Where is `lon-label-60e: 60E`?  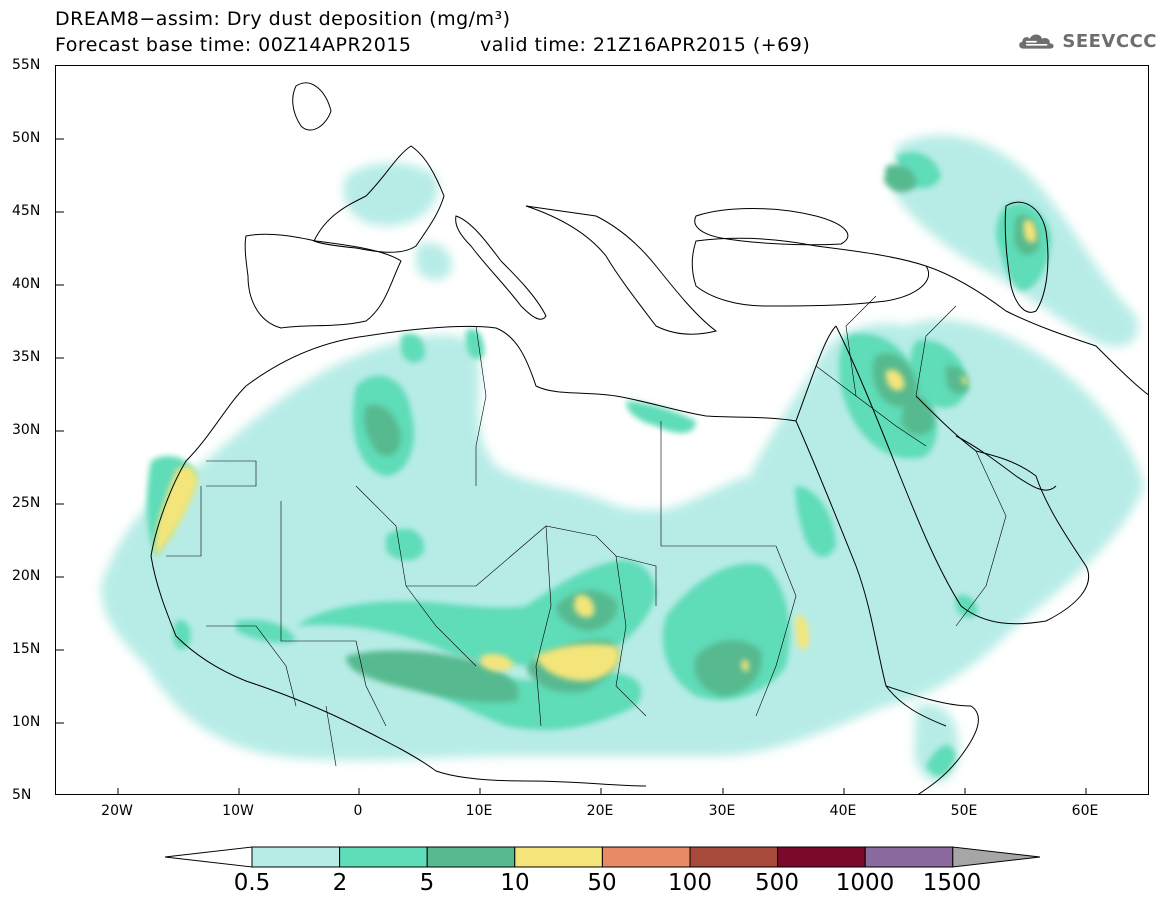
lon-label-60e: 60E is located at coordinates (1085, 811).